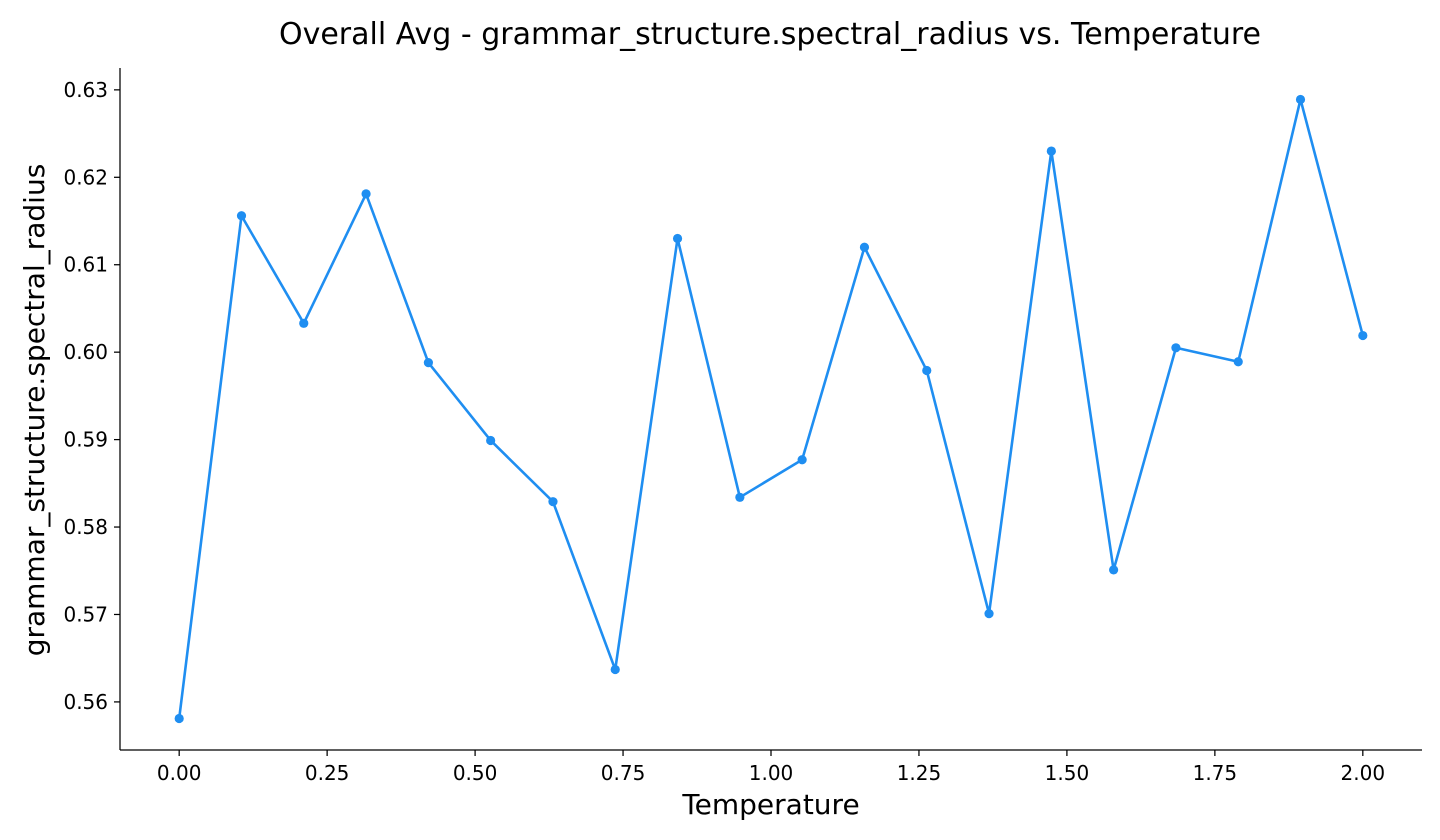  What do you see at coordinates (1067, 773) in the screenshot?
I see `x-tick-label: 1.50` at bounding box center [1067, 773].